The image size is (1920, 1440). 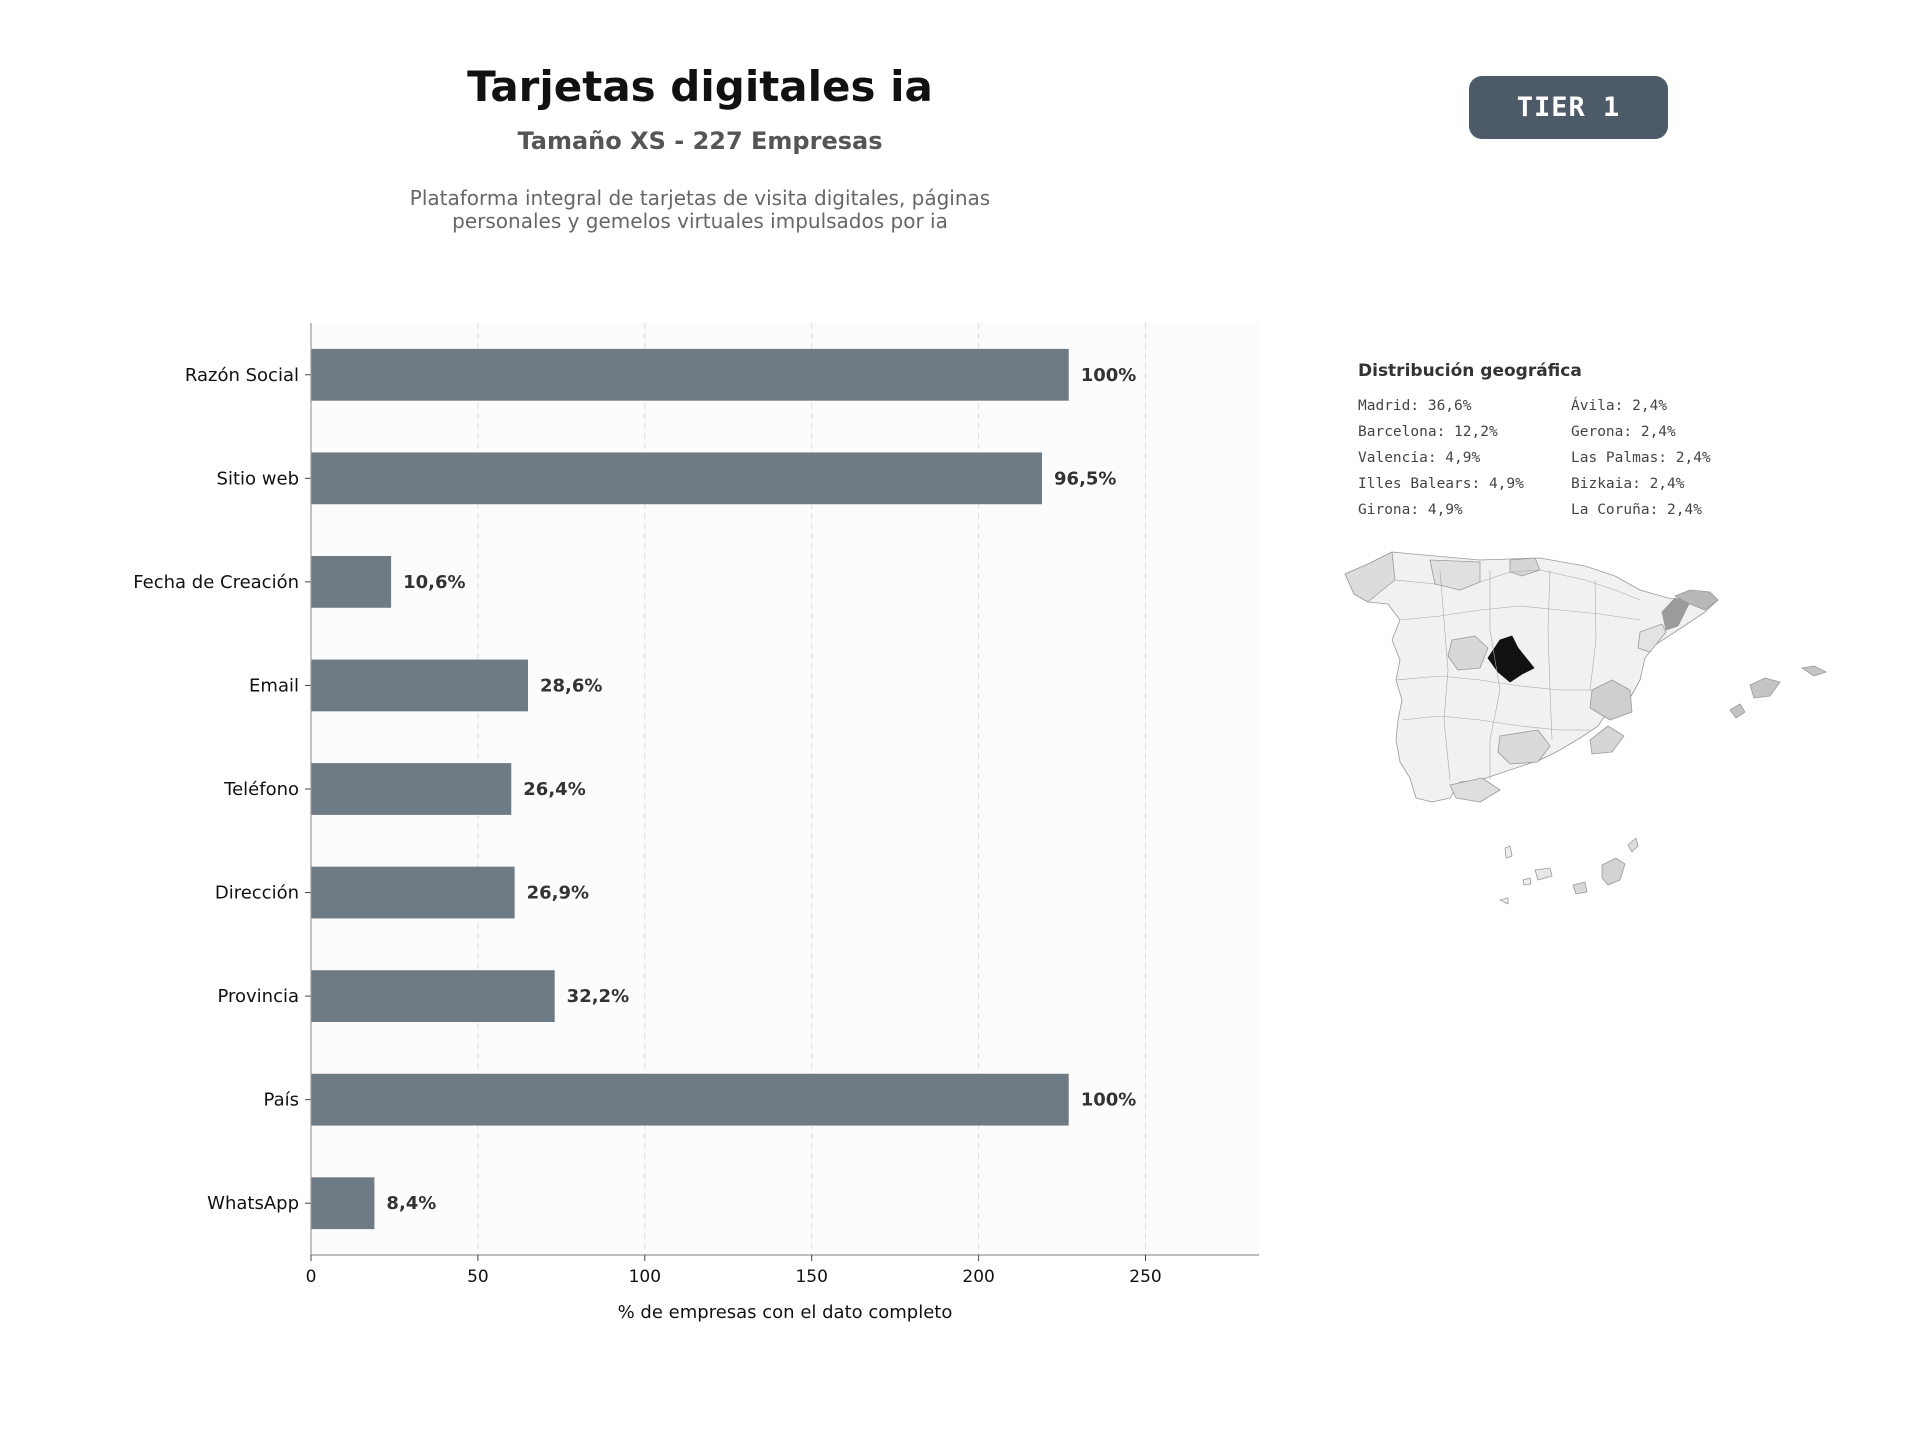 What do you see at coordinates (253, 1203) in the screenshot?
I see `y-tick-label: WhatsApp` at bounding box center [253, 1203].